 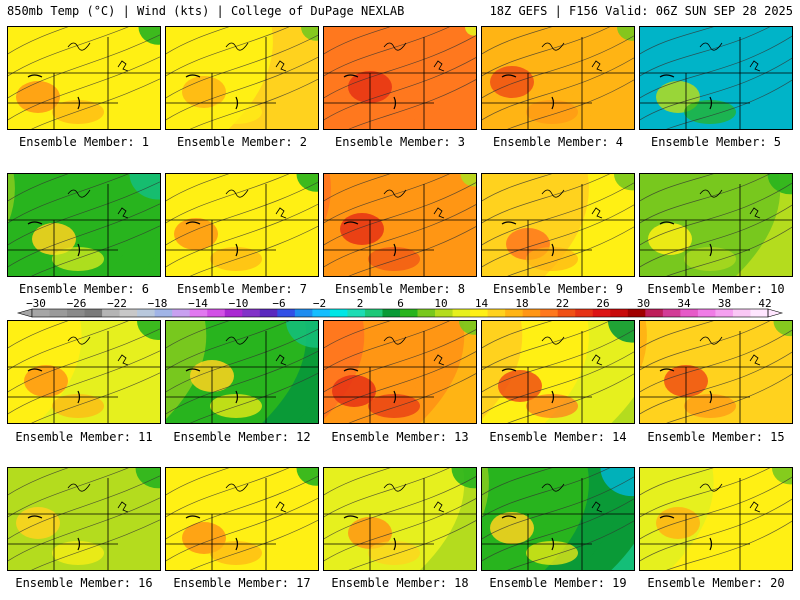 What do you see at coordinates (643, 303) in the screenshot?
I see `colorbar-tick-label: 30` at bounding box center [643, 303].